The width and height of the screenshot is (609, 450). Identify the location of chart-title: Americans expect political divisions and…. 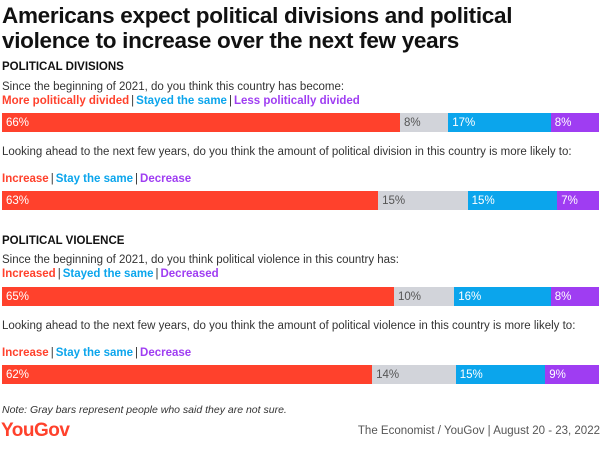
(257, 28).